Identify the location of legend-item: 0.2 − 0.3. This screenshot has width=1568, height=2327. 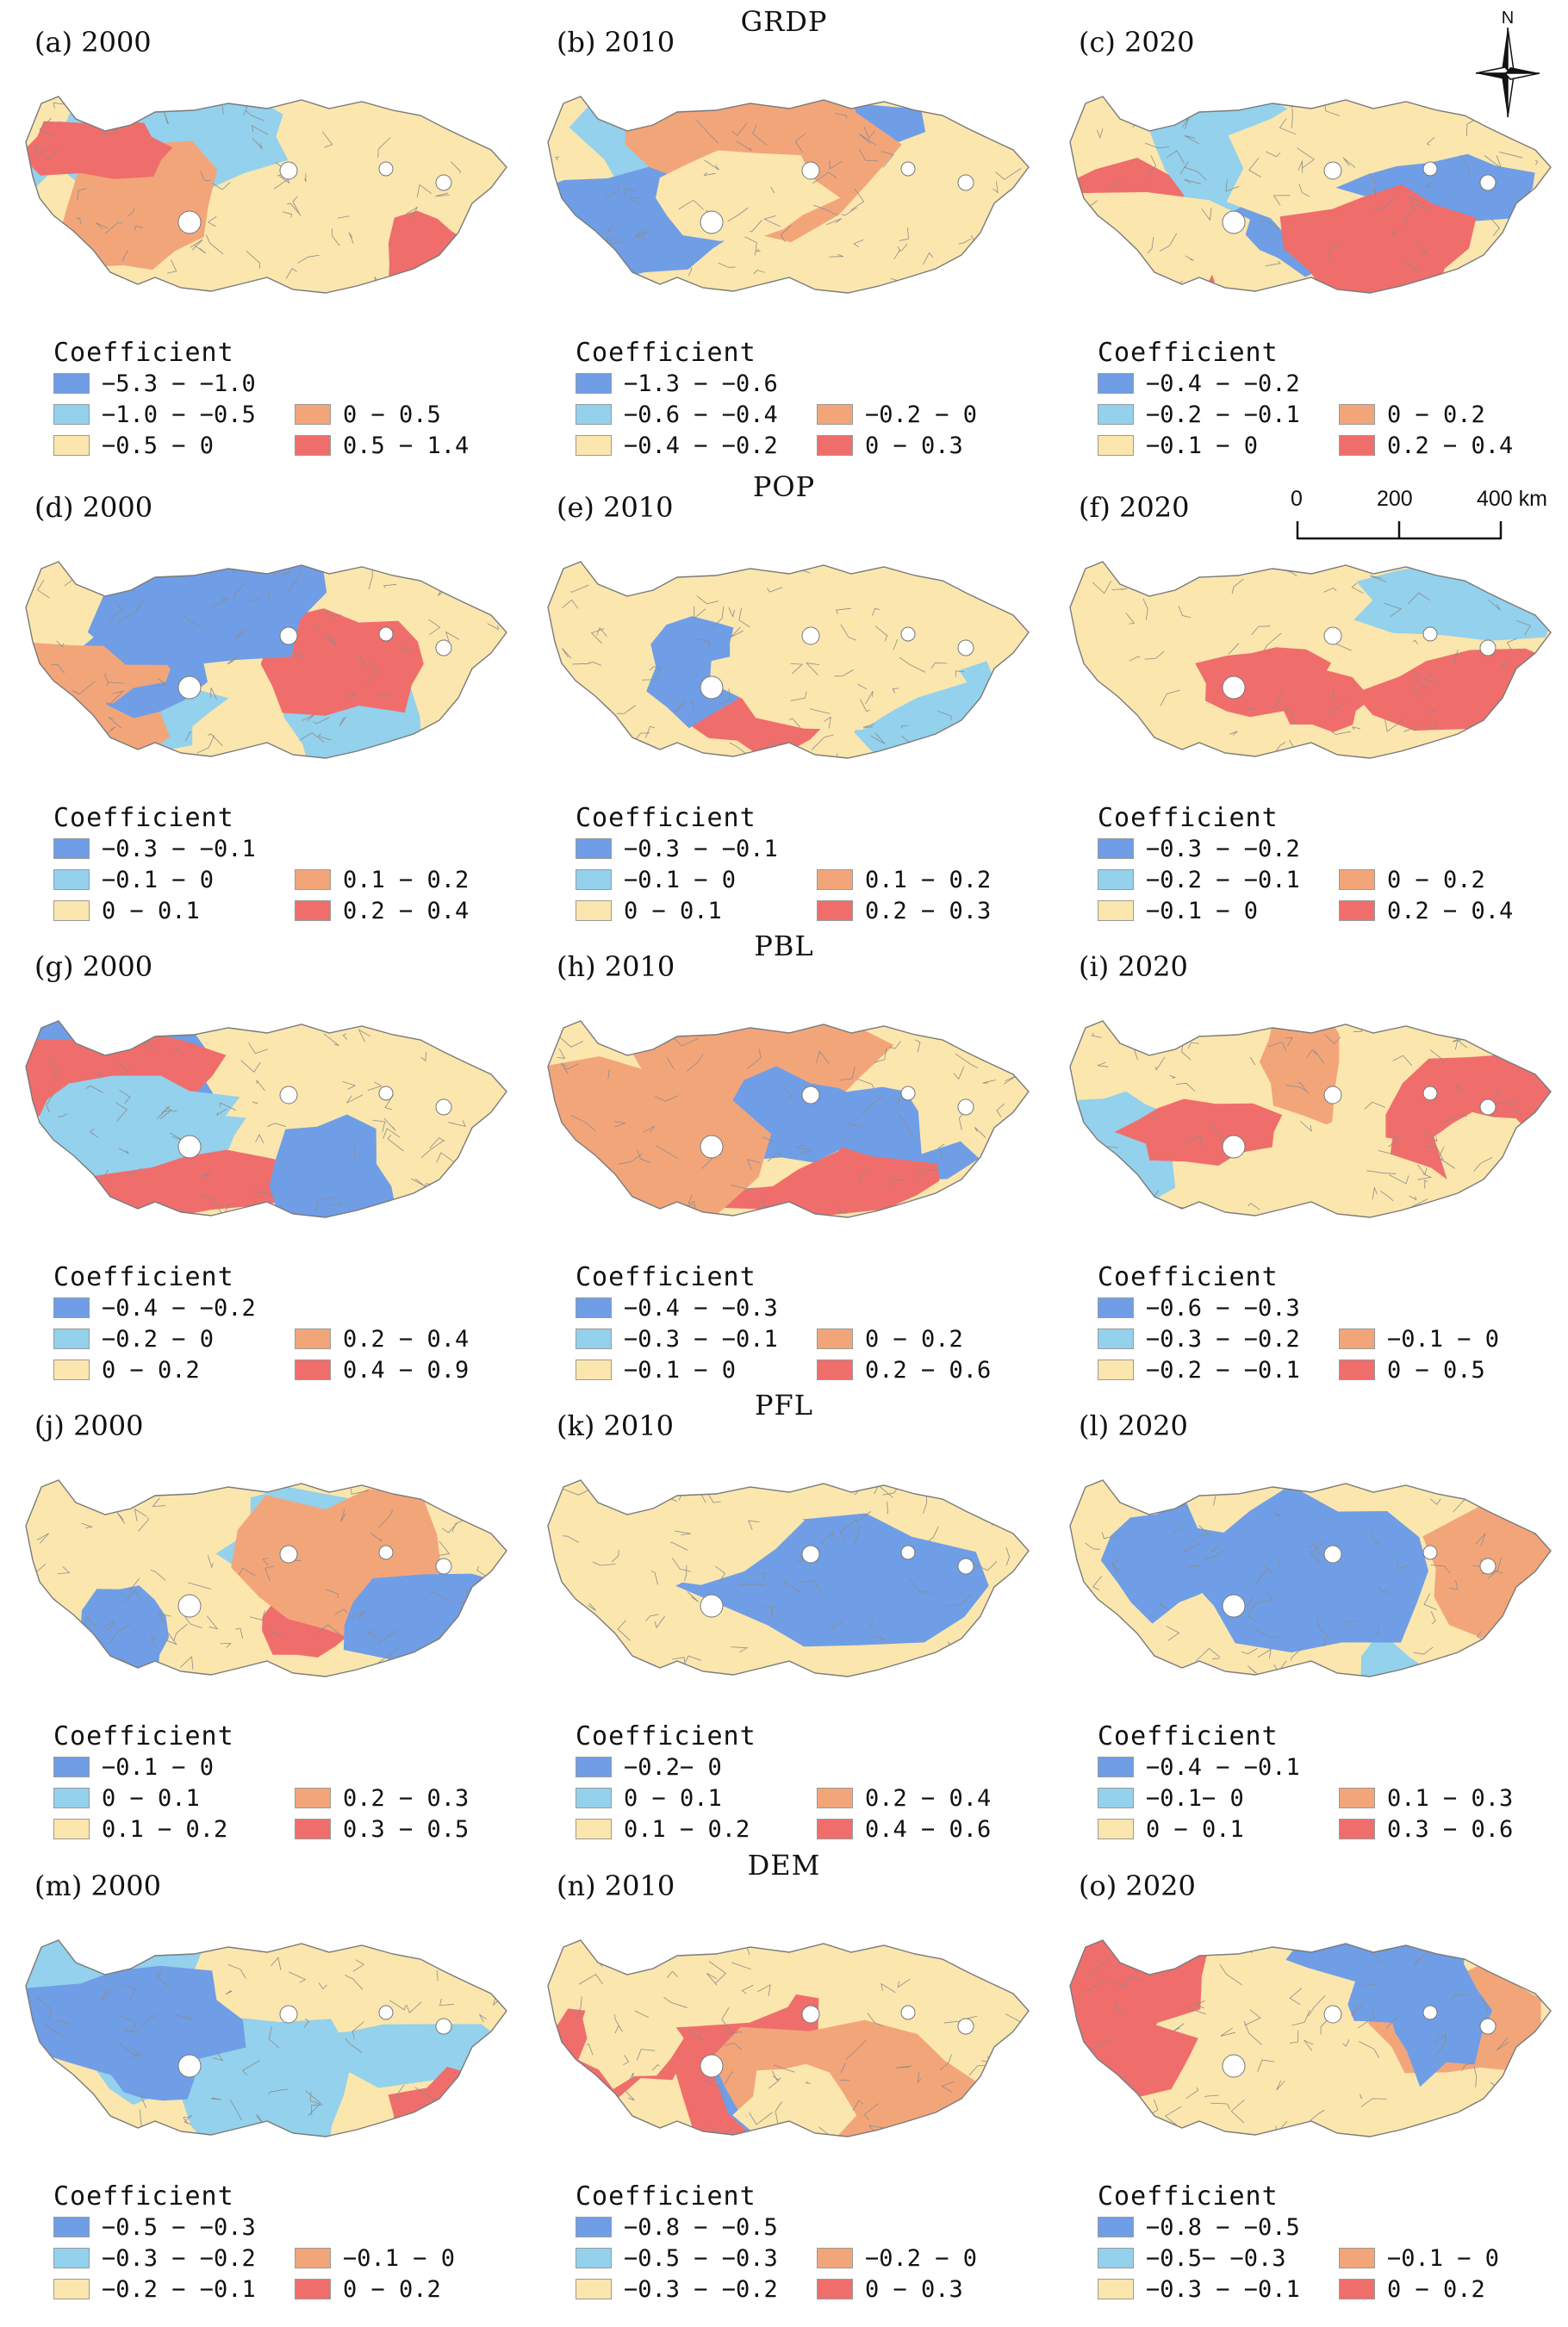
(382, 1798).